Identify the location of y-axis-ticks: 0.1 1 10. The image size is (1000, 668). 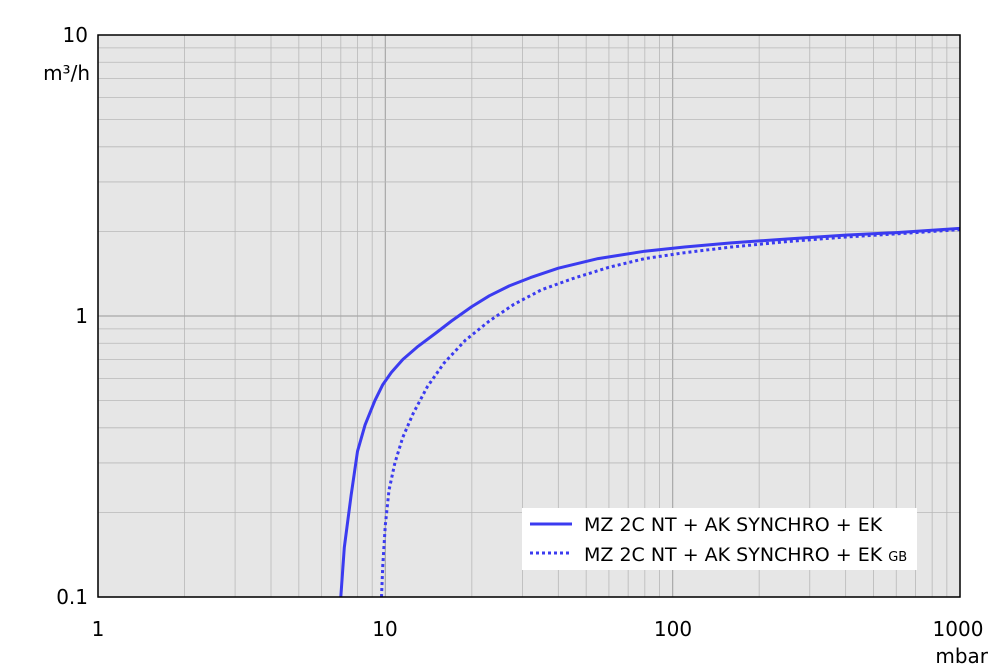
(72, 316).